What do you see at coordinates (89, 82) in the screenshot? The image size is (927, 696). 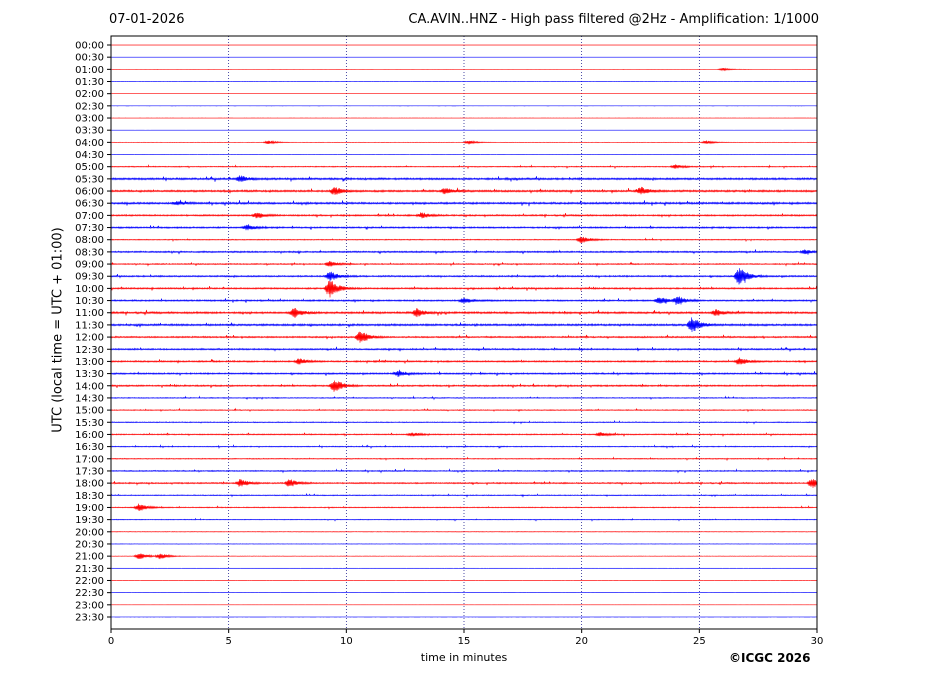 I see `y-tick-label: 01:30` at bounding box center [89, 82].